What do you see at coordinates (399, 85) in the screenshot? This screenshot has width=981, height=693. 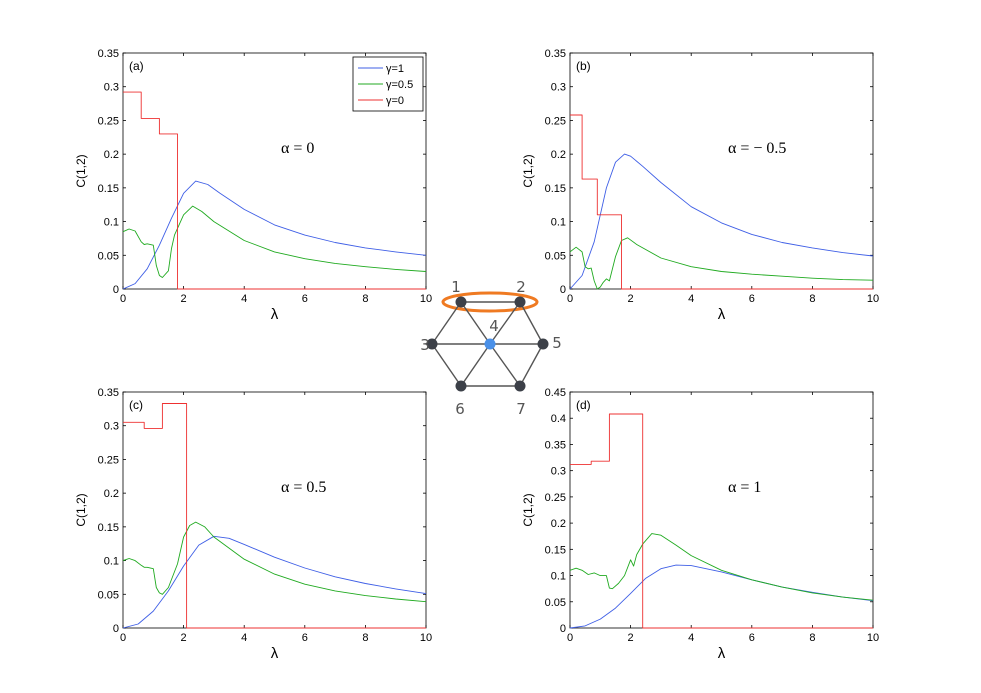 I see `legend-entry: γ=0.5` at bounding box center [399, 85].